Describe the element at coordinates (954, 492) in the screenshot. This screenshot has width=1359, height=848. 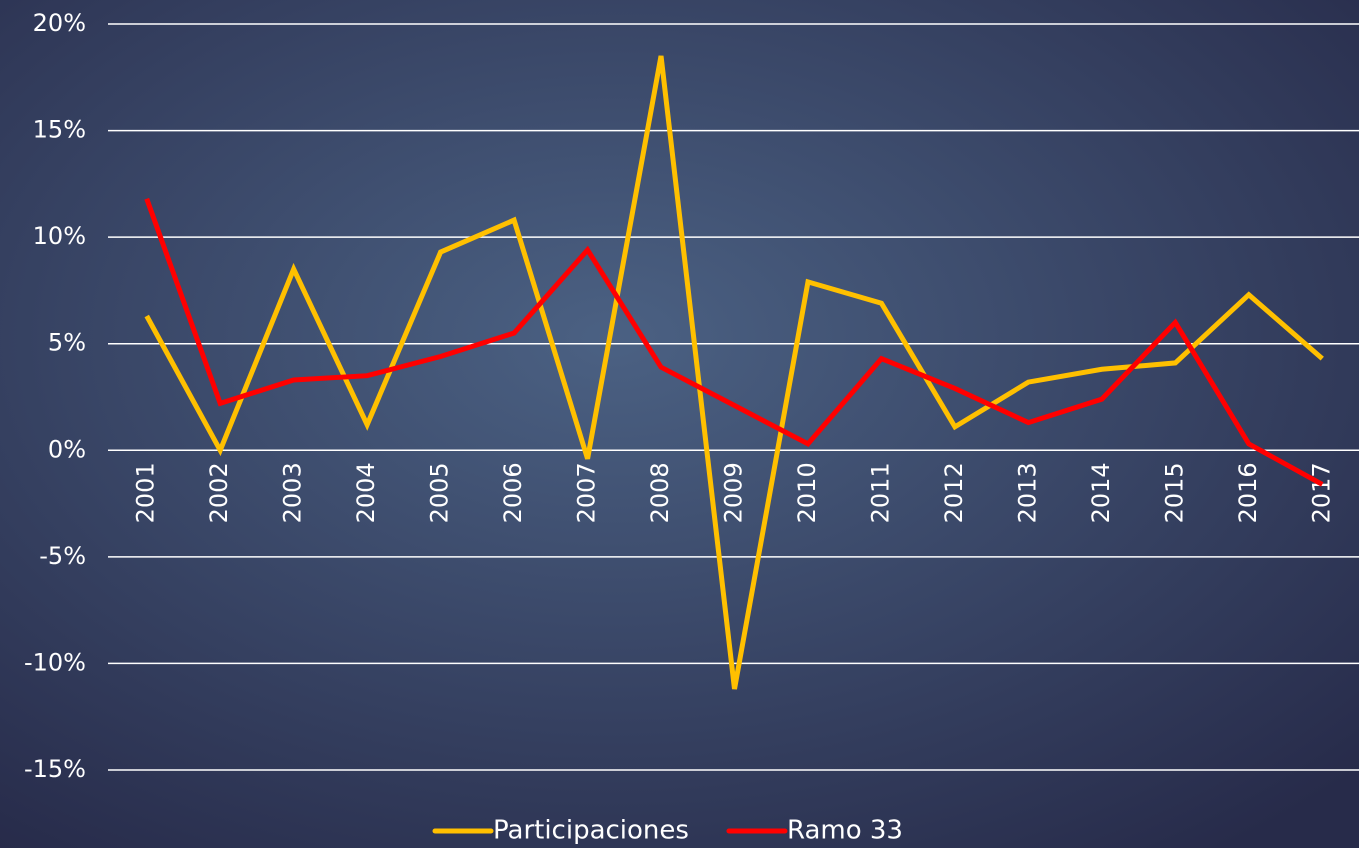
I see `x-tick-label: 2012` at that location.